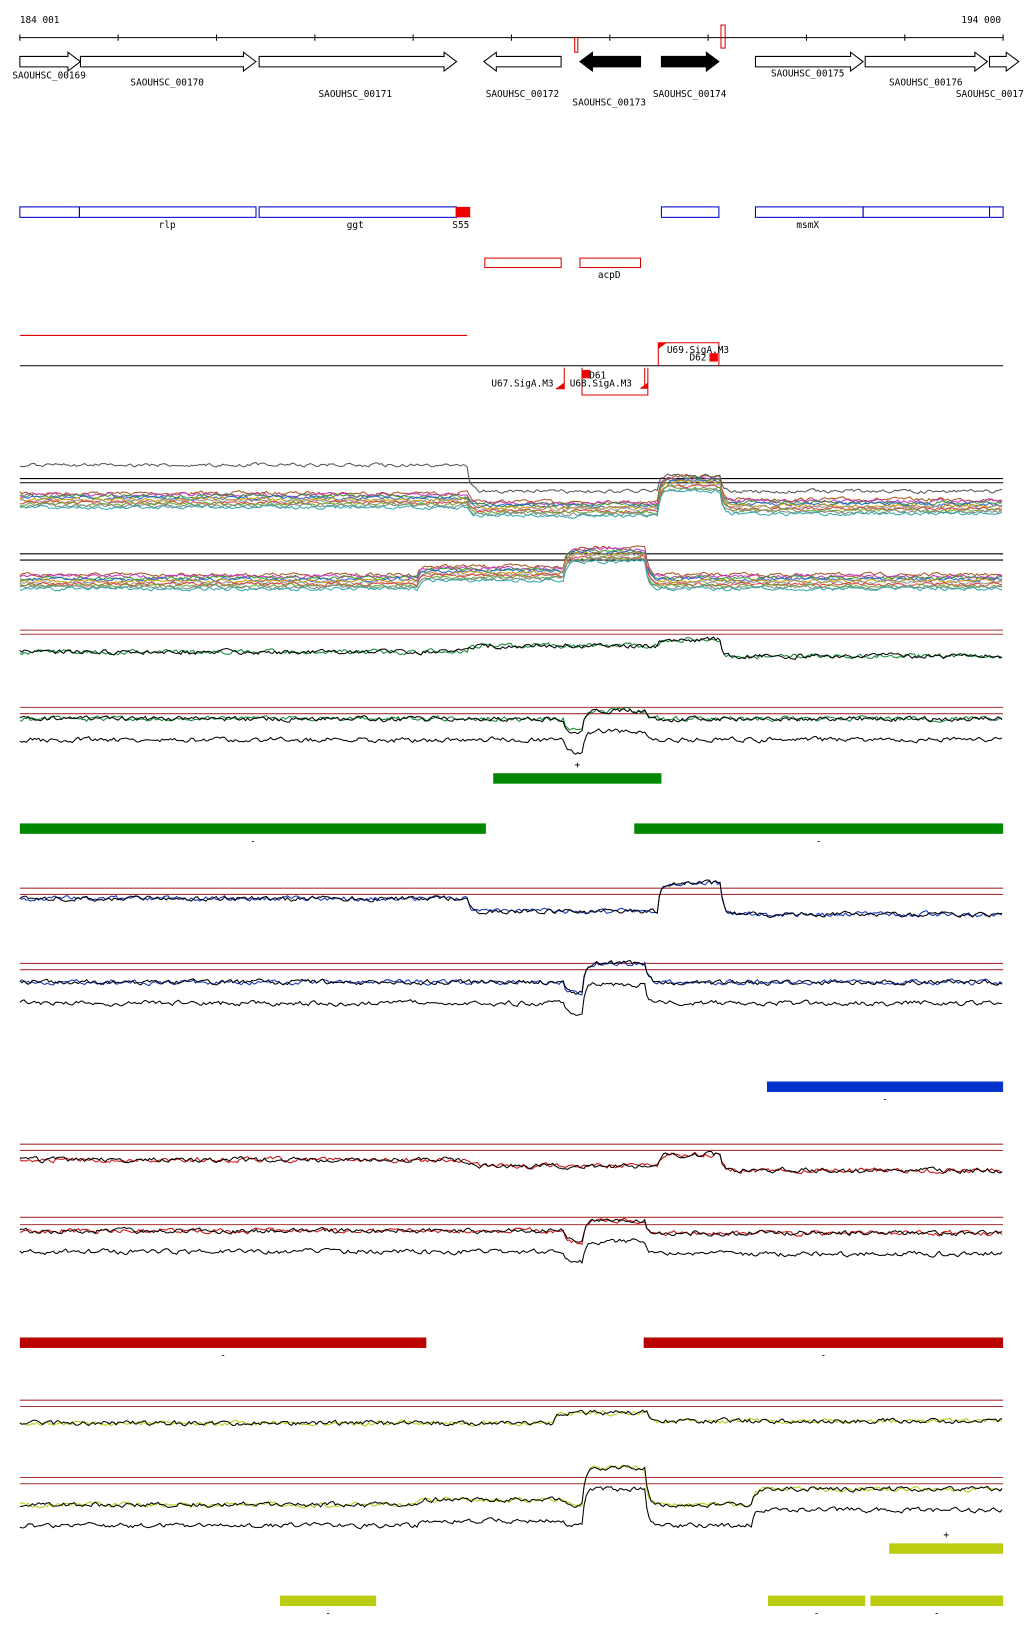 The image size is (1024, 1640). Describe the element at coordinates (40, 20) in the screenshot. I see `ruler-start: 184 001` at that location.